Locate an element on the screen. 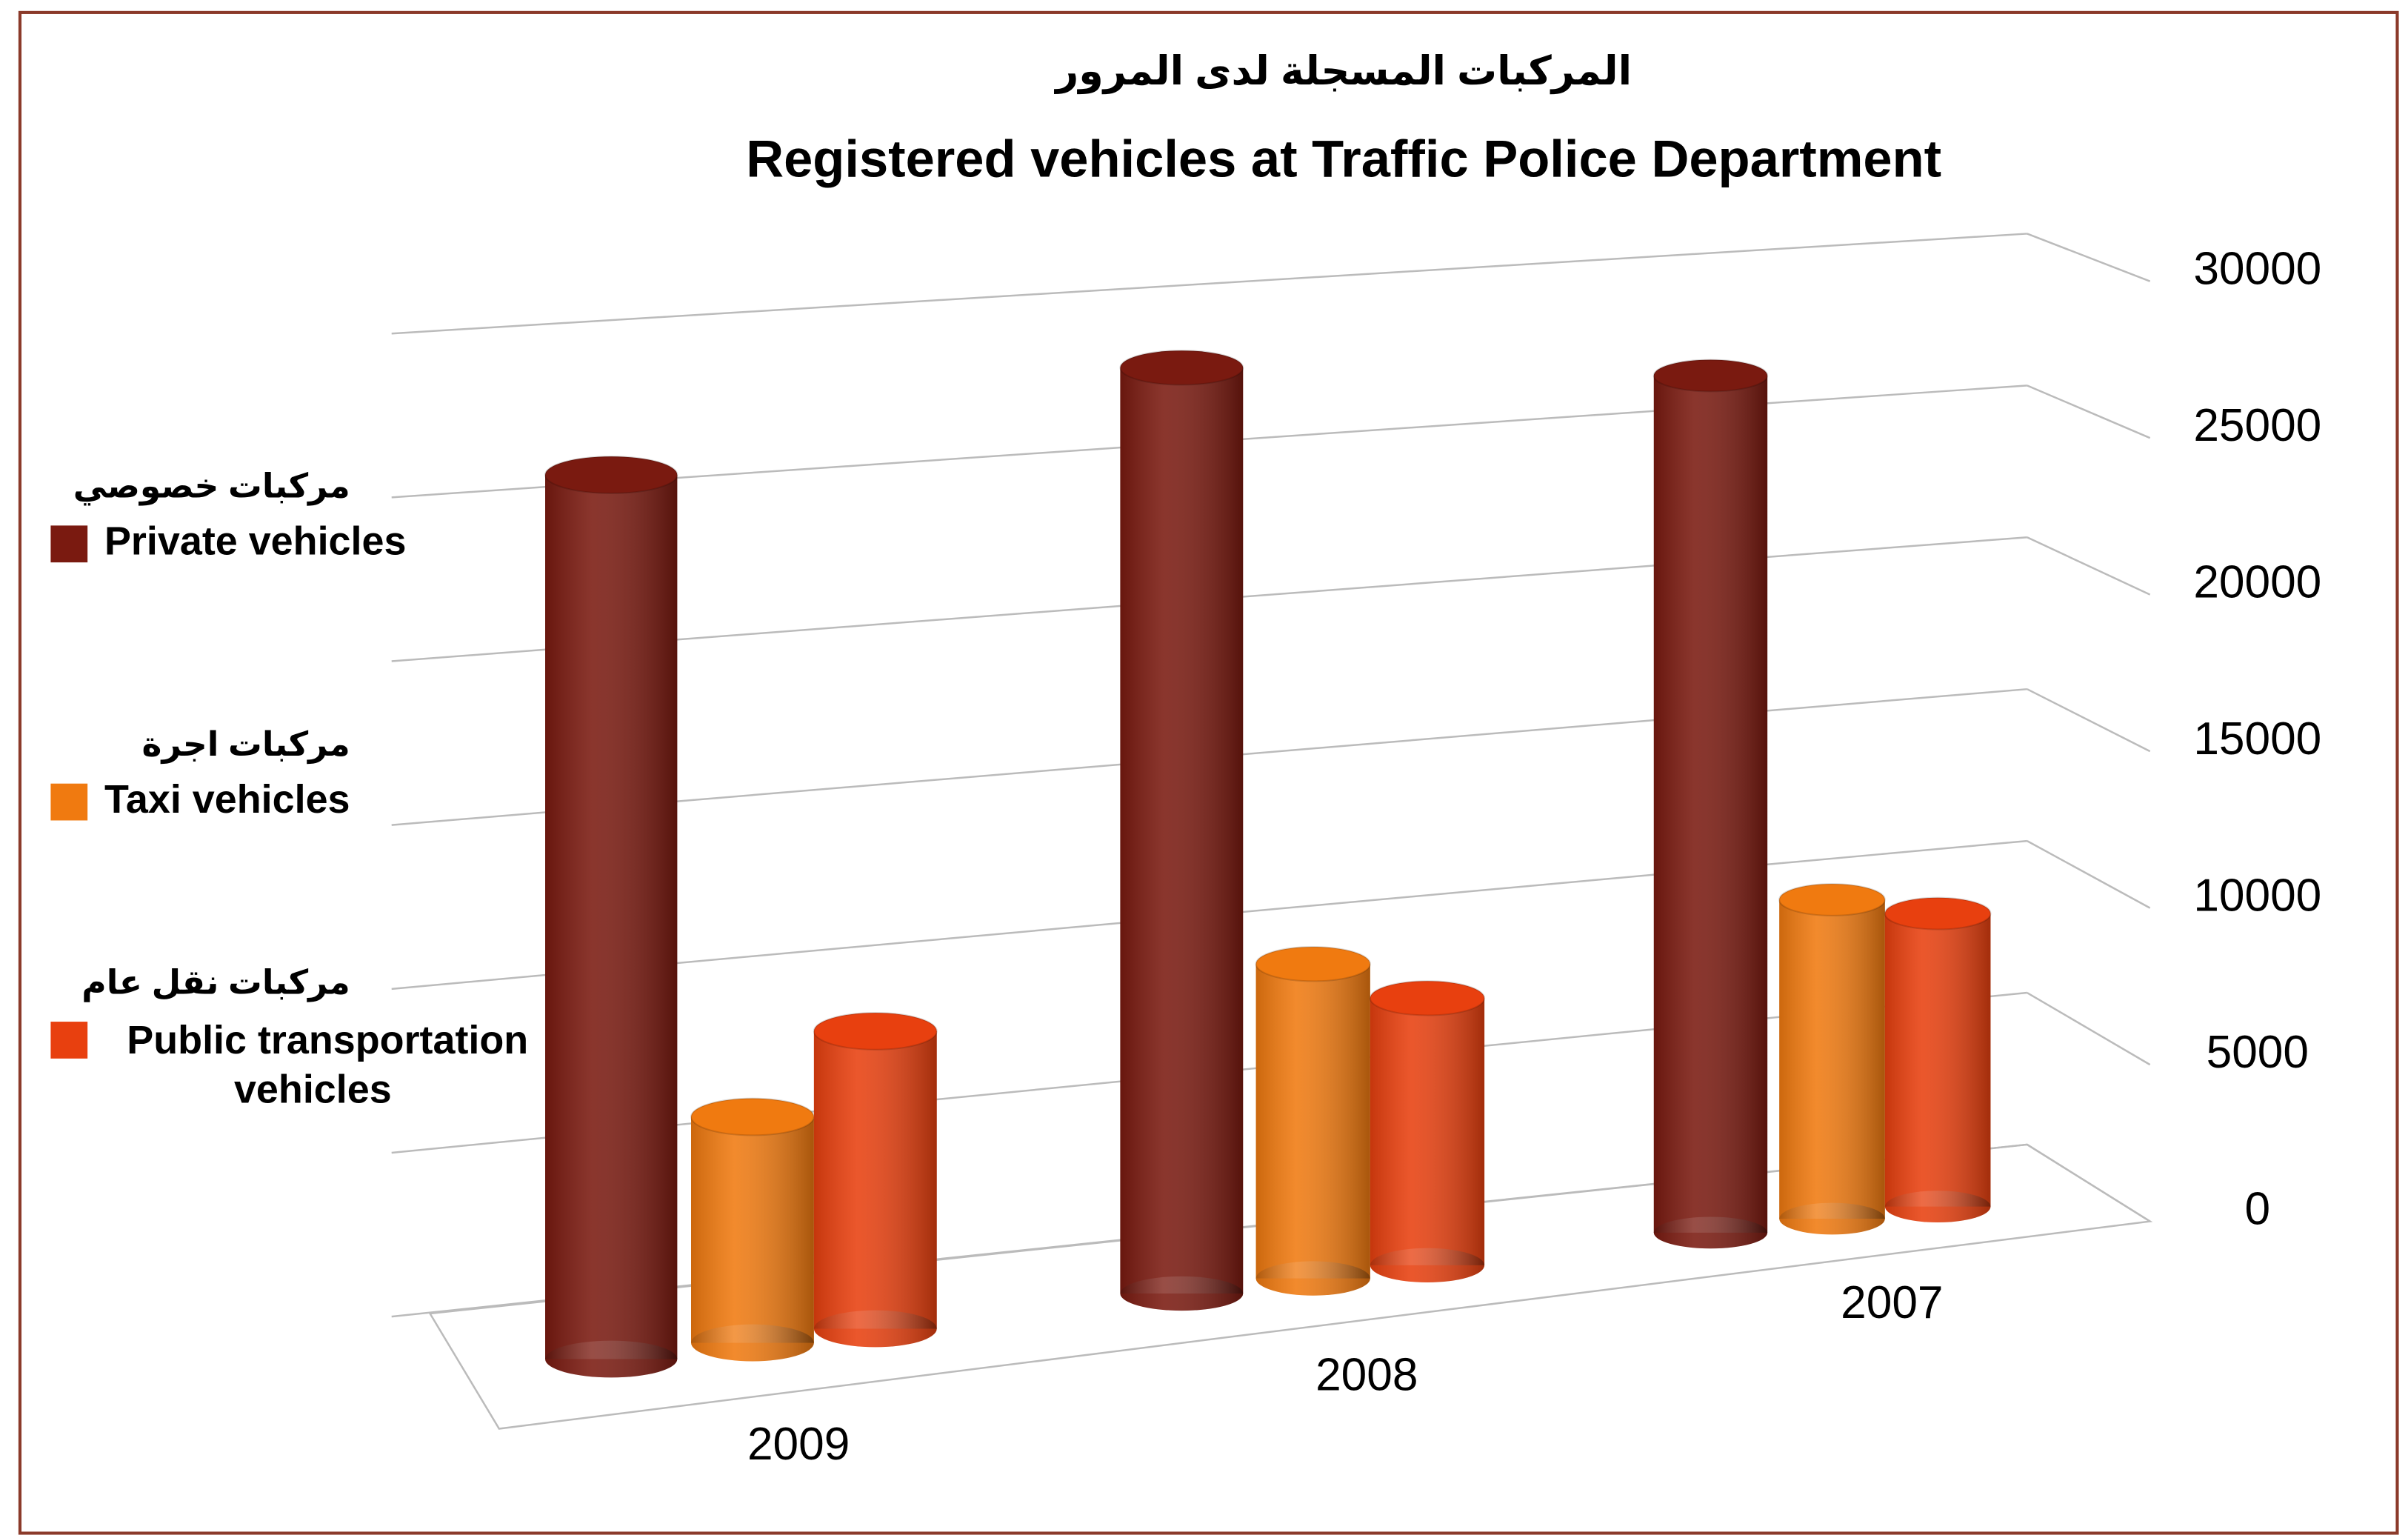 The image size is (2408, 1538). legend-label-ar: مركبات اجرة is located at coordinates (246, 744).